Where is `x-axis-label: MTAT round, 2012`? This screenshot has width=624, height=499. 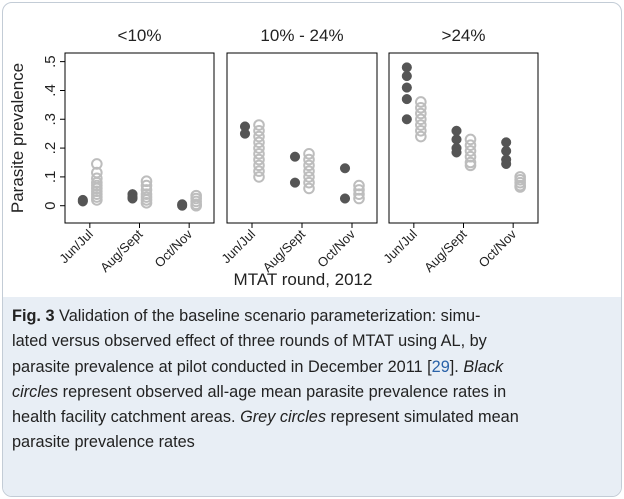 x-axis-label: MTAT round, 2012 is located at coordinates (303, 279).